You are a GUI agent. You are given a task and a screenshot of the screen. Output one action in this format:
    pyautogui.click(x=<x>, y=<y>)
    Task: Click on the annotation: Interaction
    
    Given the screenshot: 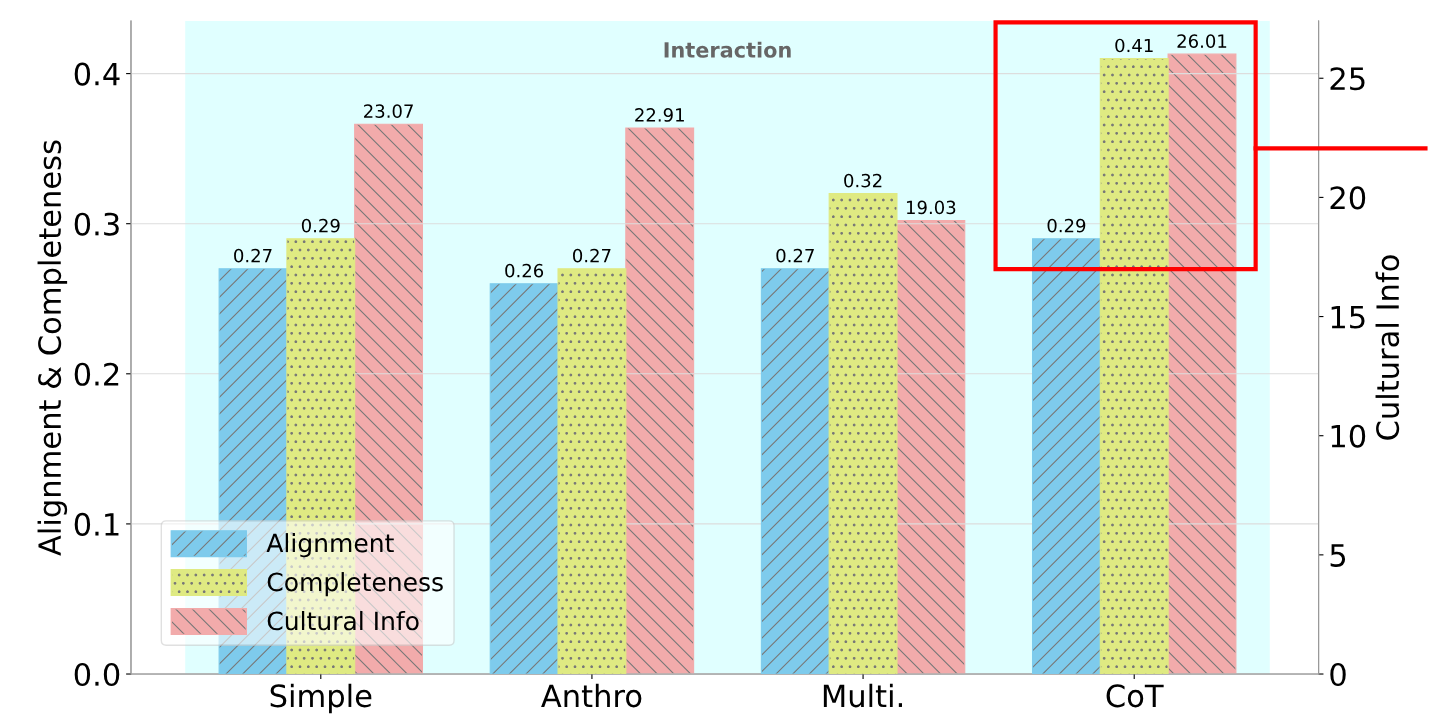 What is the action you would take?
    pyautogui.click(x=727, y=49)
    